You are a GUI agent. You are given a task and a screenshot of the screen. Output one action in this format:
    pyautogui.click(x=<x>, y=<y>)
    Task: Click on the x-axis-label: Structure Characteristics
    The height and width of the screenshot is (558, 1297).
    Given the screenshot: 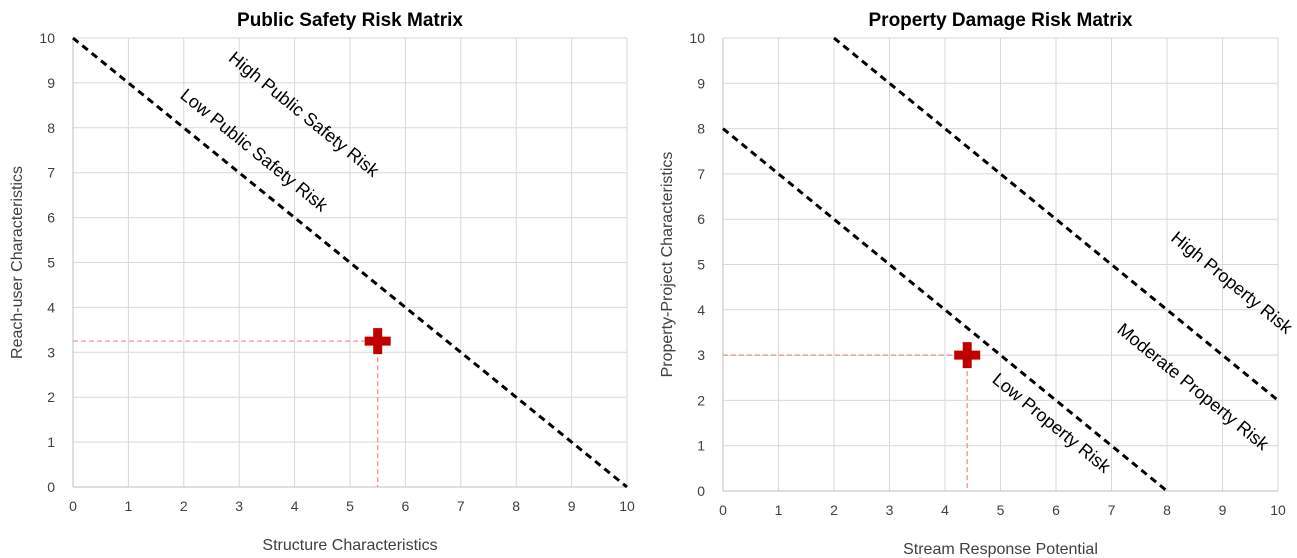 What is the action you would take?
    pyautogui.click(x=349, y=545)
    